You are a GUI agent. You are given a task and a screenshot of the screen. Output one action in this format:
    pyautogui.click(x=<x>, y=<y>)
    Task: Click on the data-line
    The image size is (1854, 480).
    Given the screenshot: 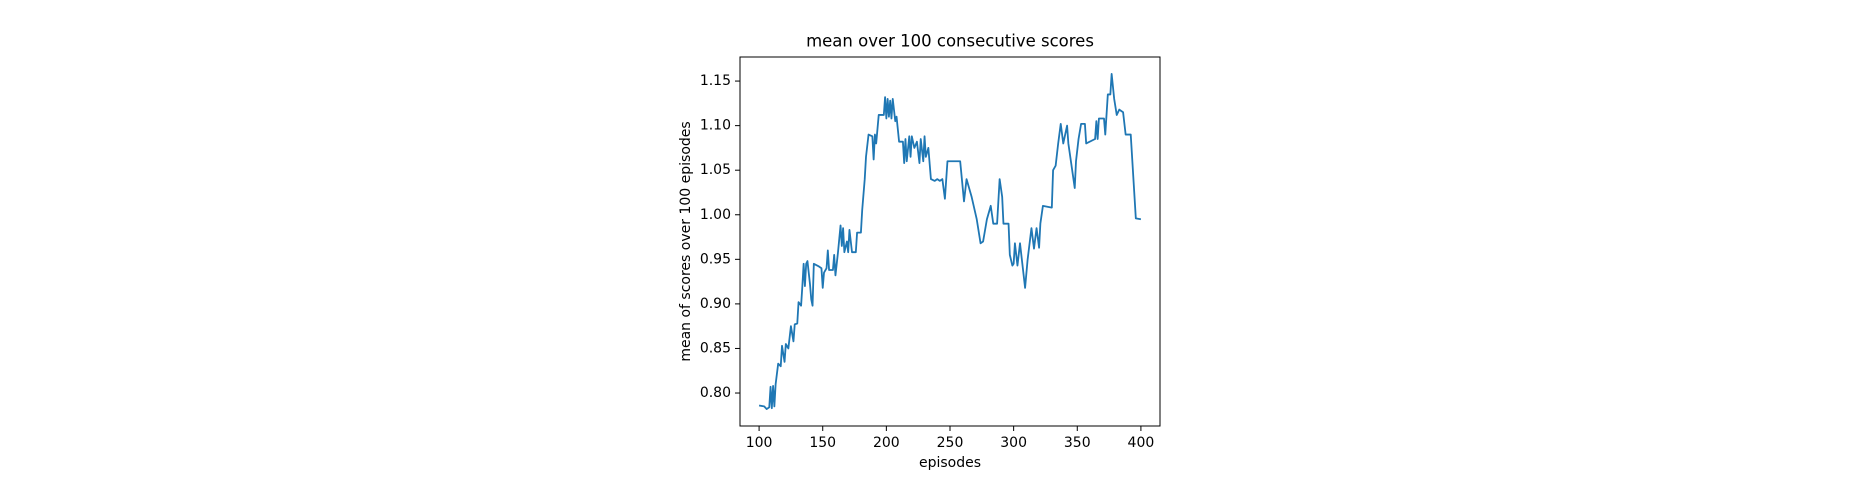 What is the action you would take?
    pyautogui.click(x=950, y=241)
    